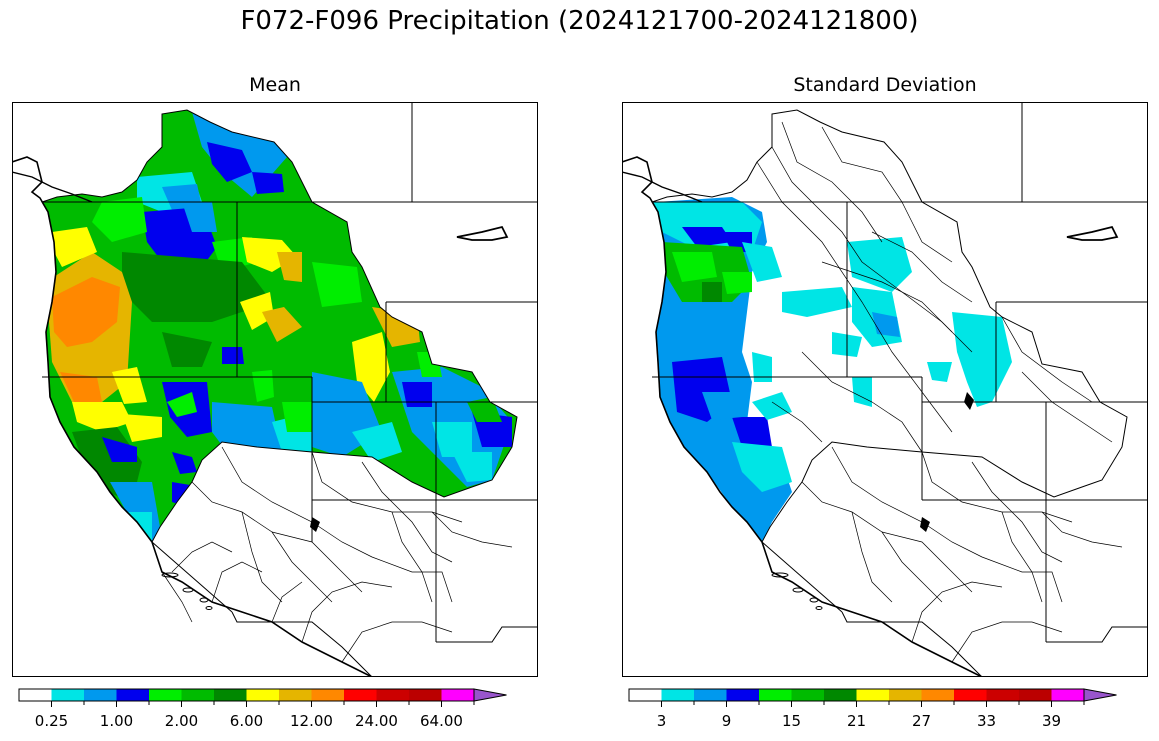 The image size is (1159, 741). Describe the element at coordinates (490, 695) in the screenshot. I see `mean-colorbar-extend-arrow` at that location.